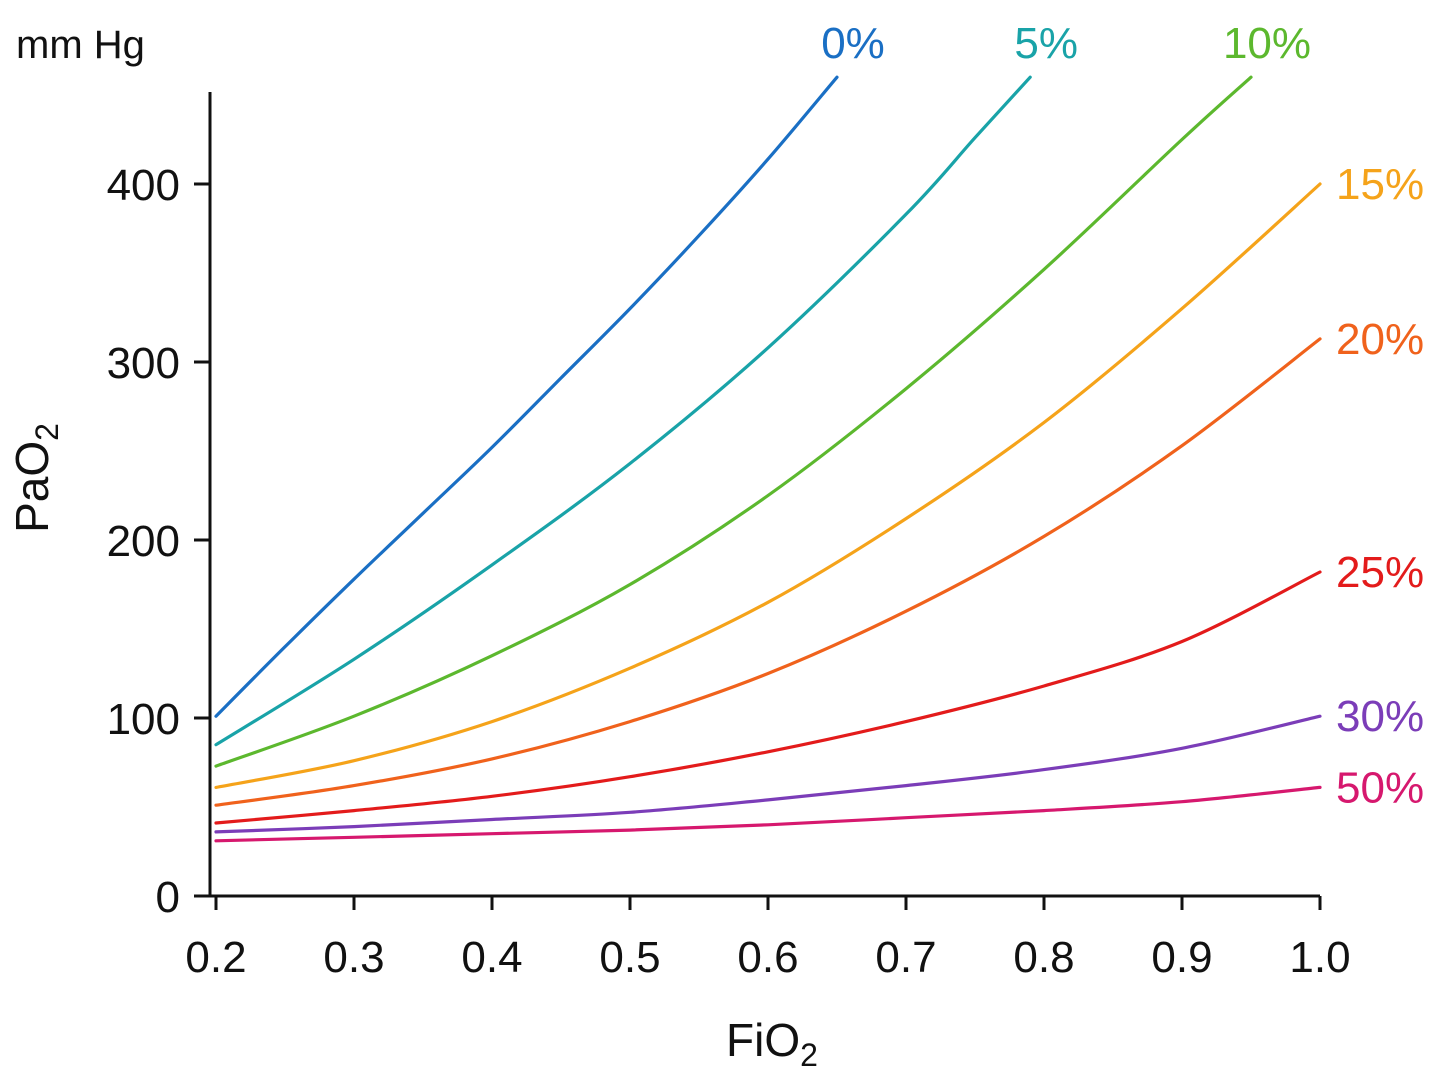 The width and height of the screenshot is (1448, 1086). I want to click on y-axis-title-subscript: 2, so click(47, 432).